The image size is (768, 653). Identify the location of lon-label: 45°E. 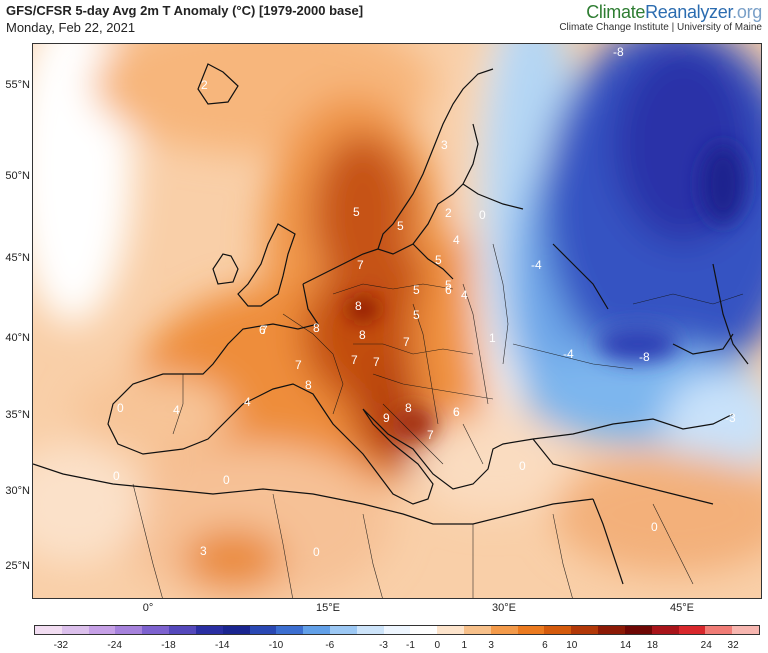
(682, 608).